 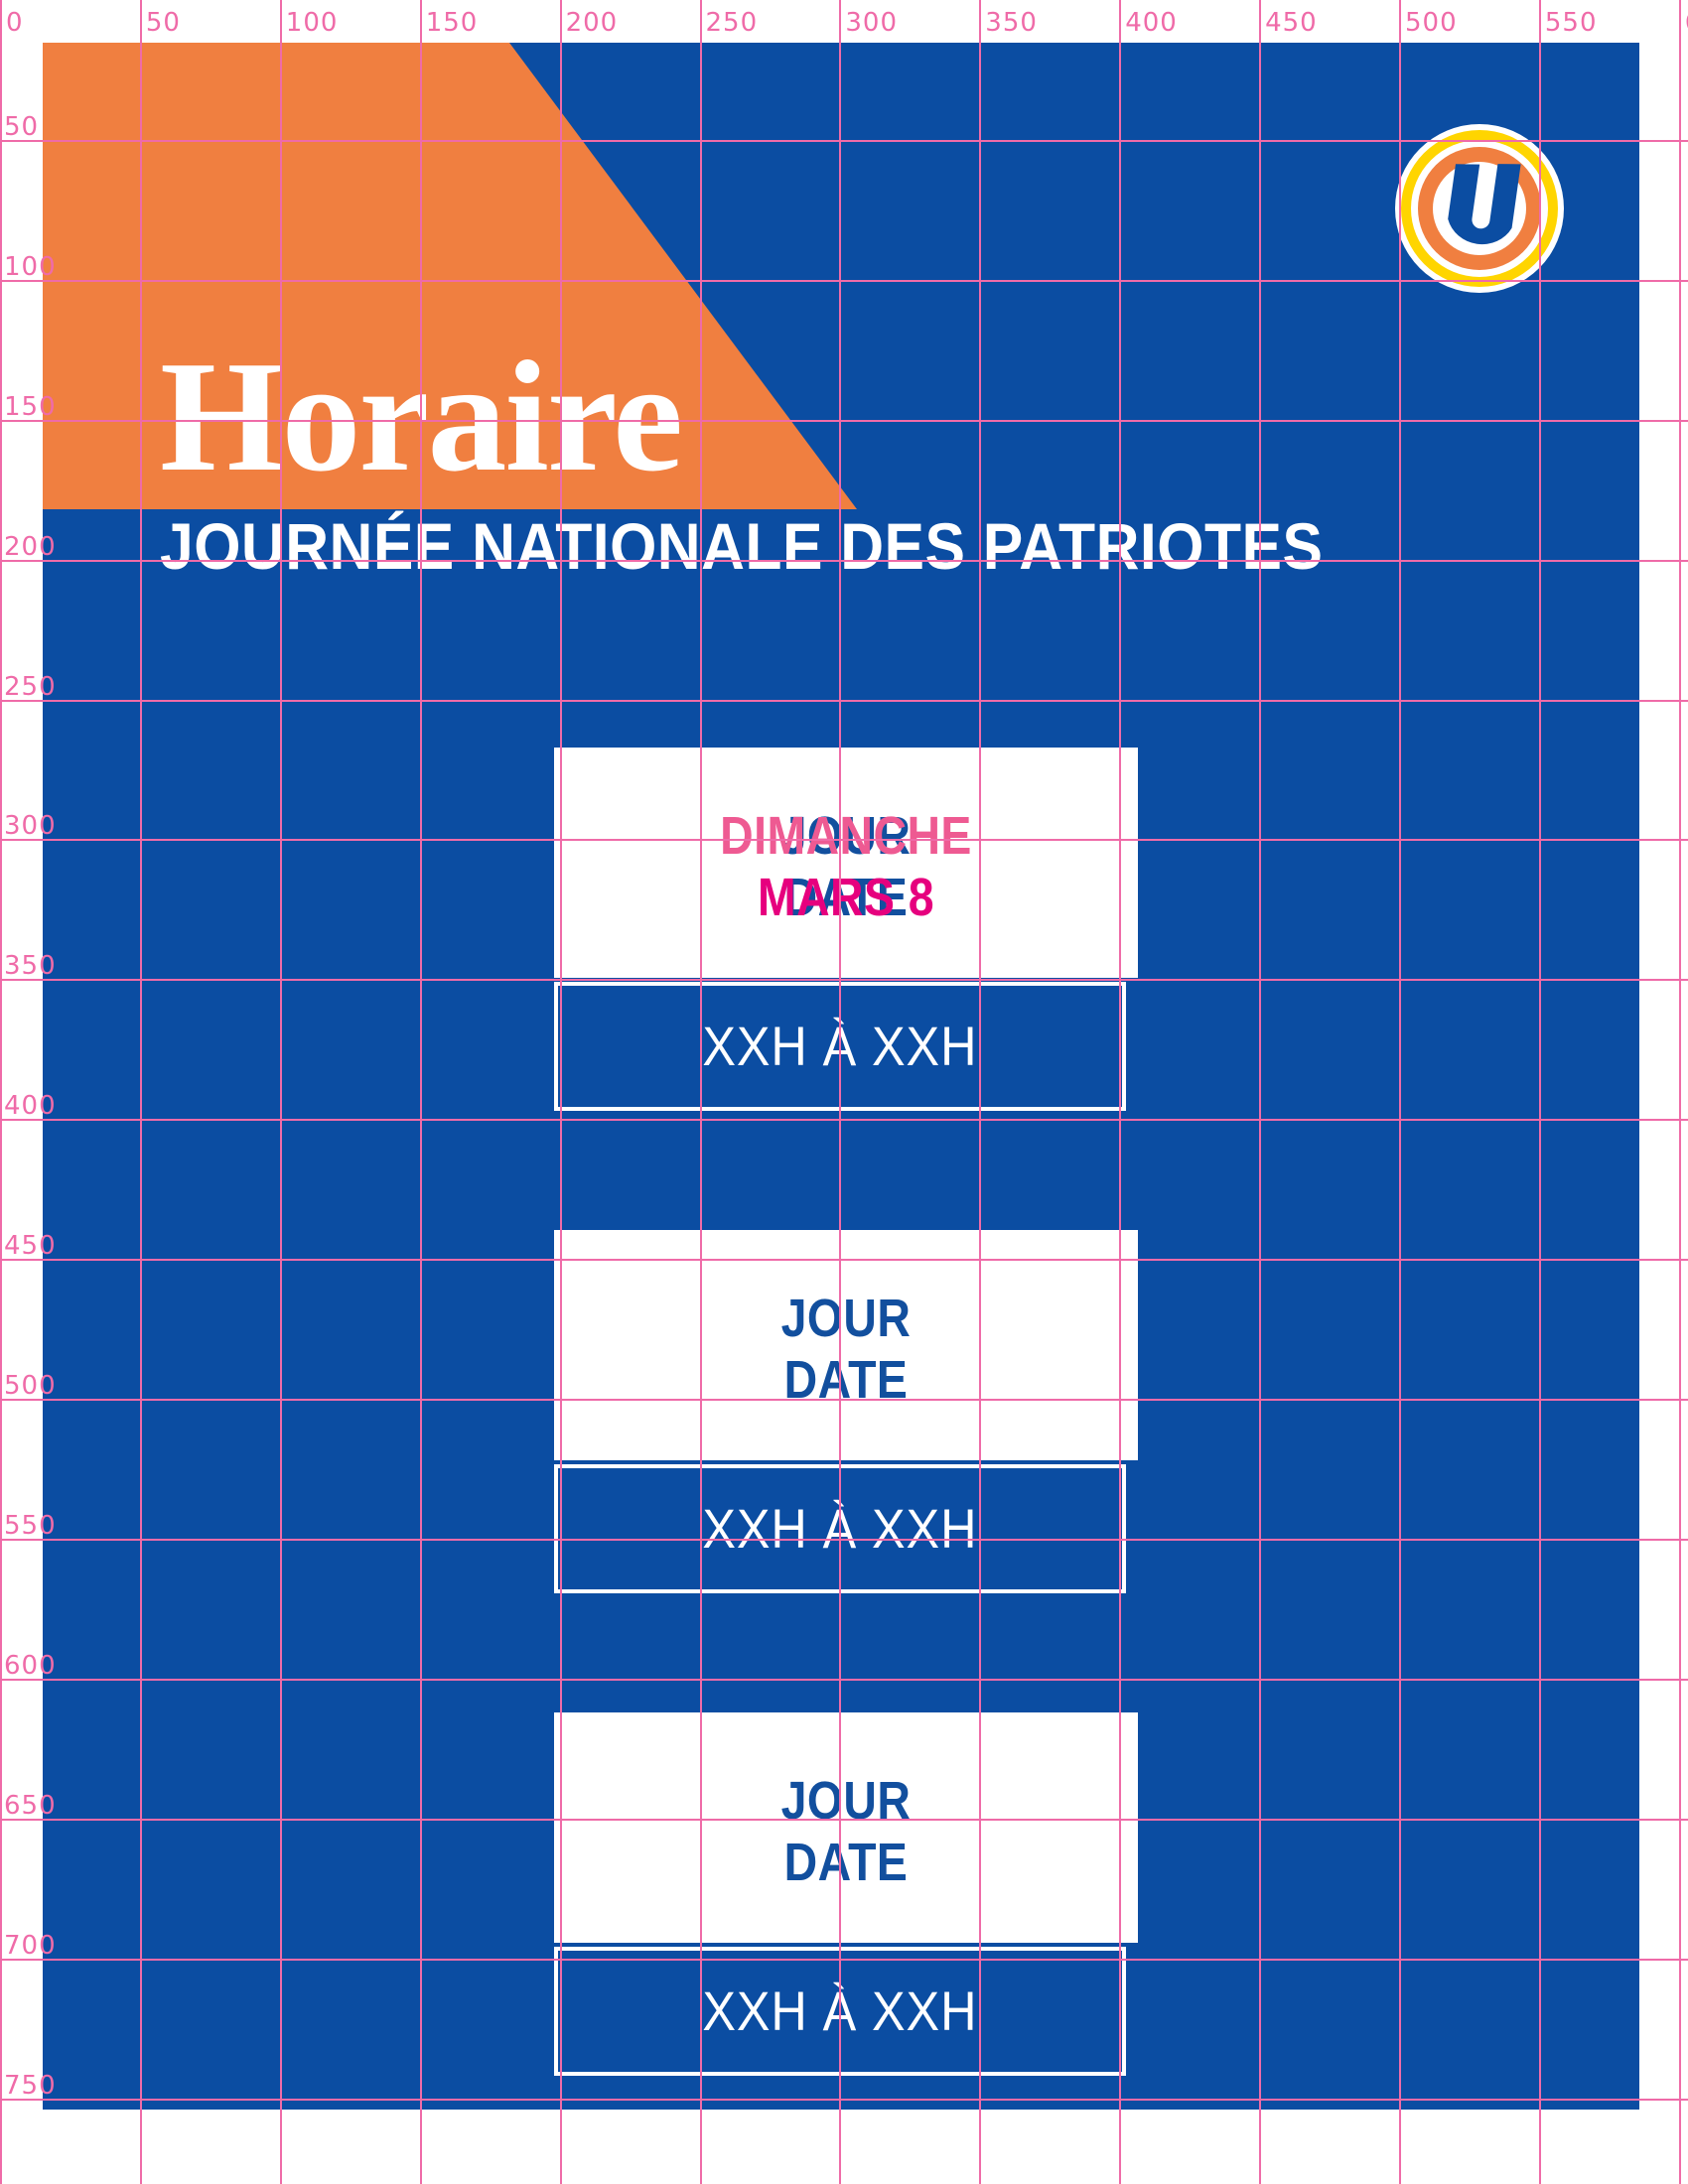 I want to click on page-title: Horaire, so click(x=421, y=416).